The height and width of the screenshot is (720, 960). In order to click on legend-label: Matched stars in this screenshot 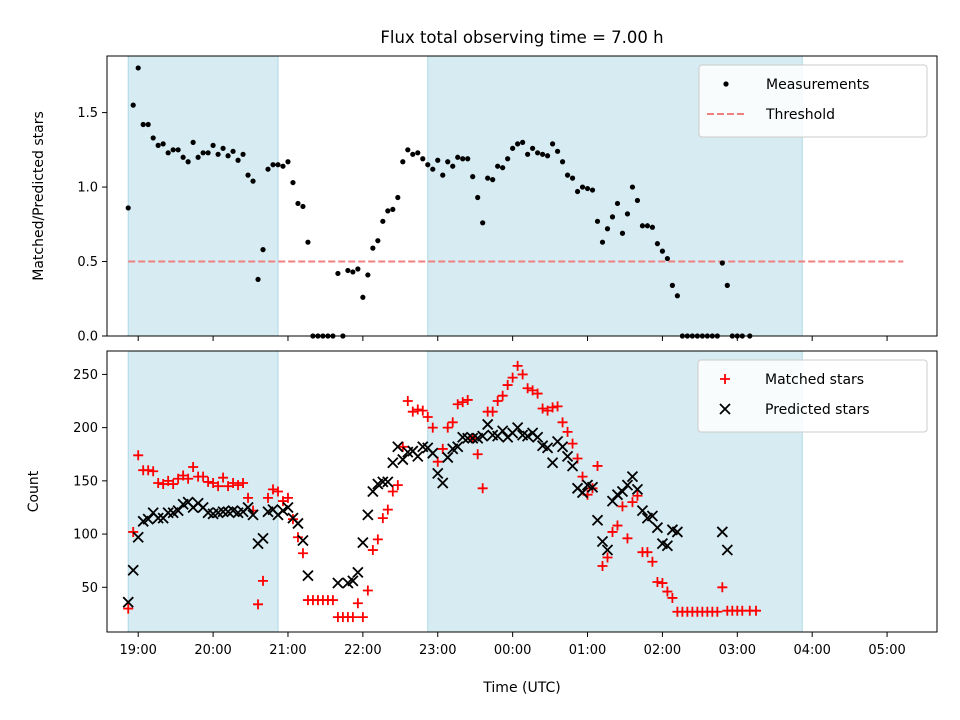, I will do `click(814, 380)`.